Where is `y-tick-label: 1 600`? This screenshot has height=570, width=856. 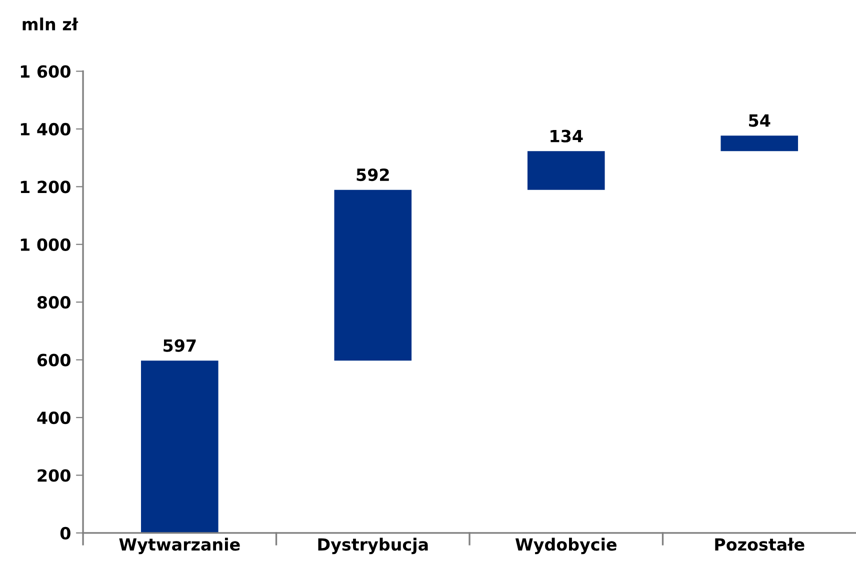 y-tick-label: 1 600 is located at coordinates (45, 71).